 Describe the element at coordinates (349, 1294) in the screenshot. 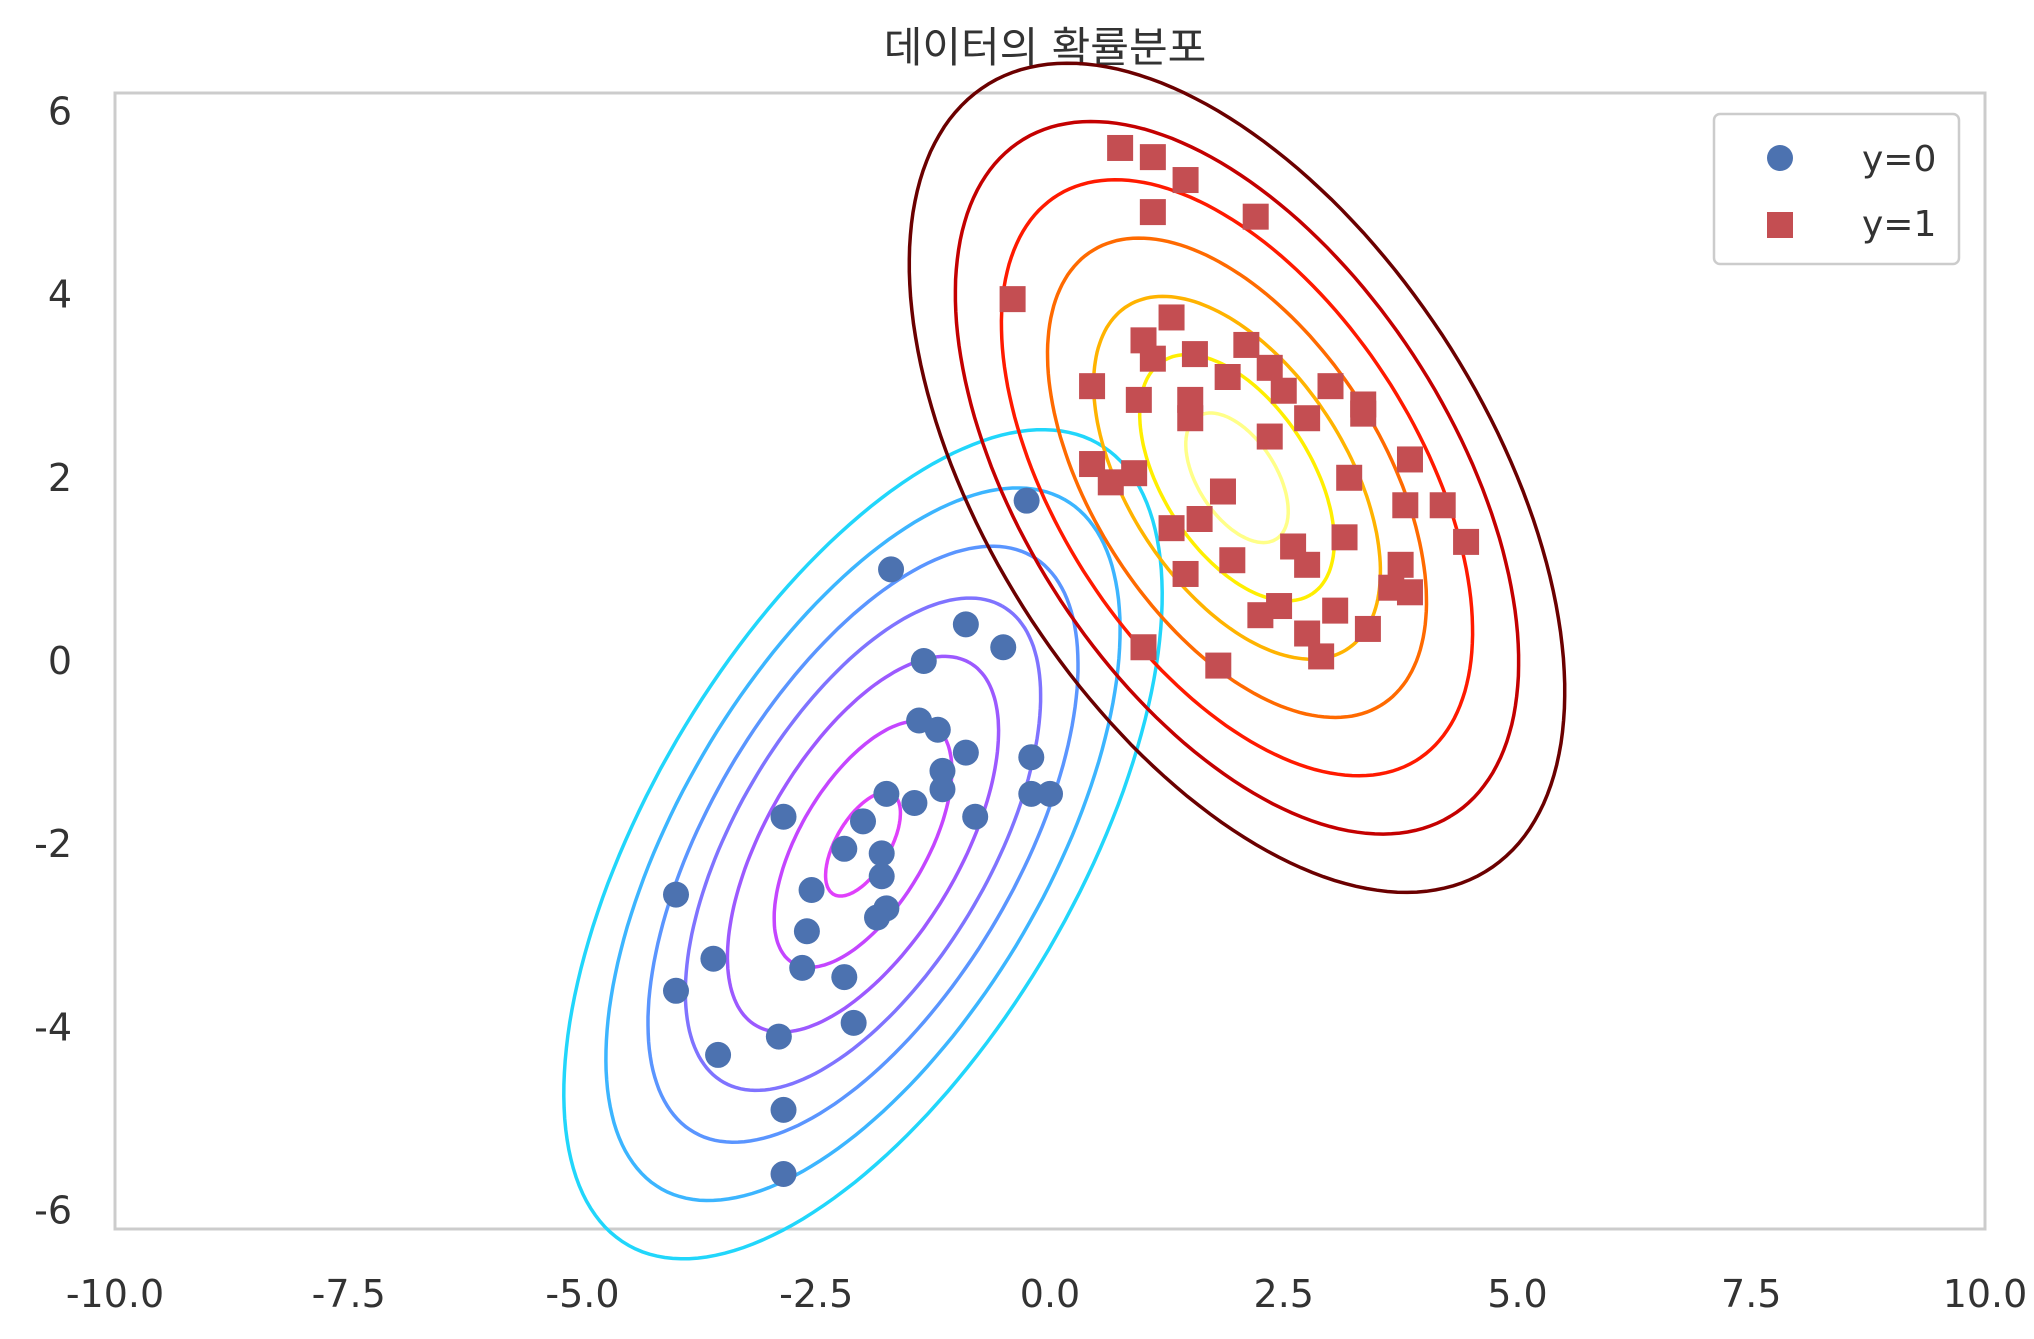

I see `x-tick-label: -7.5` at that location.